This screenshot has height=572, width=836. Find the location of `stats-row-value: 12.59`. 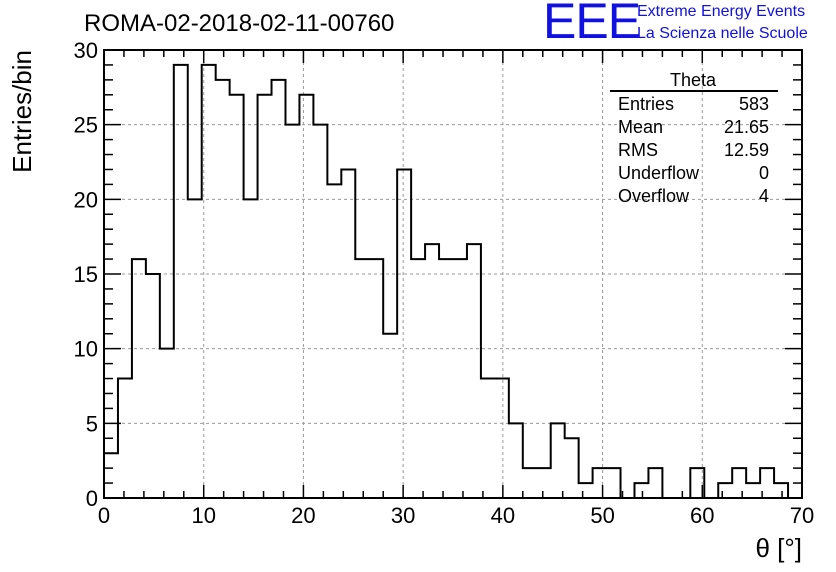

stats-row-value: 12.59 is located at coordinates (746, 150).